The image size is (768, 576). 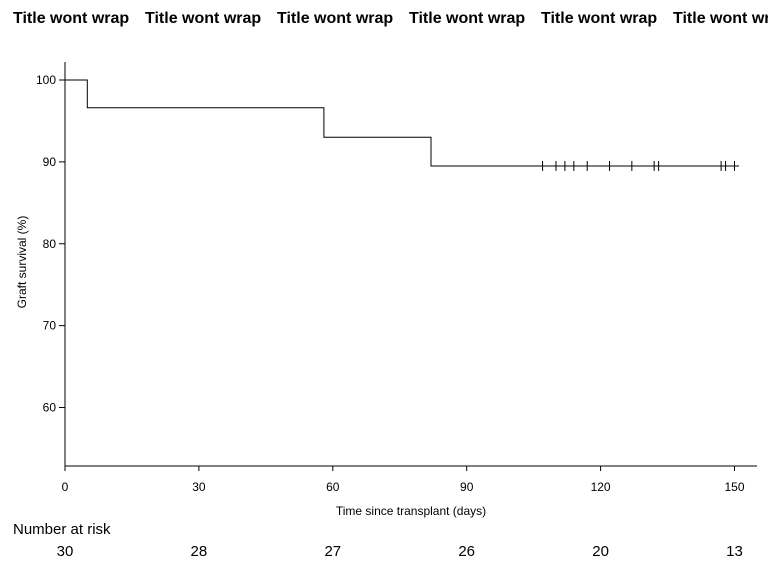 I want to click on risk-table-title: Number at risk, so click(x=62, y=529).